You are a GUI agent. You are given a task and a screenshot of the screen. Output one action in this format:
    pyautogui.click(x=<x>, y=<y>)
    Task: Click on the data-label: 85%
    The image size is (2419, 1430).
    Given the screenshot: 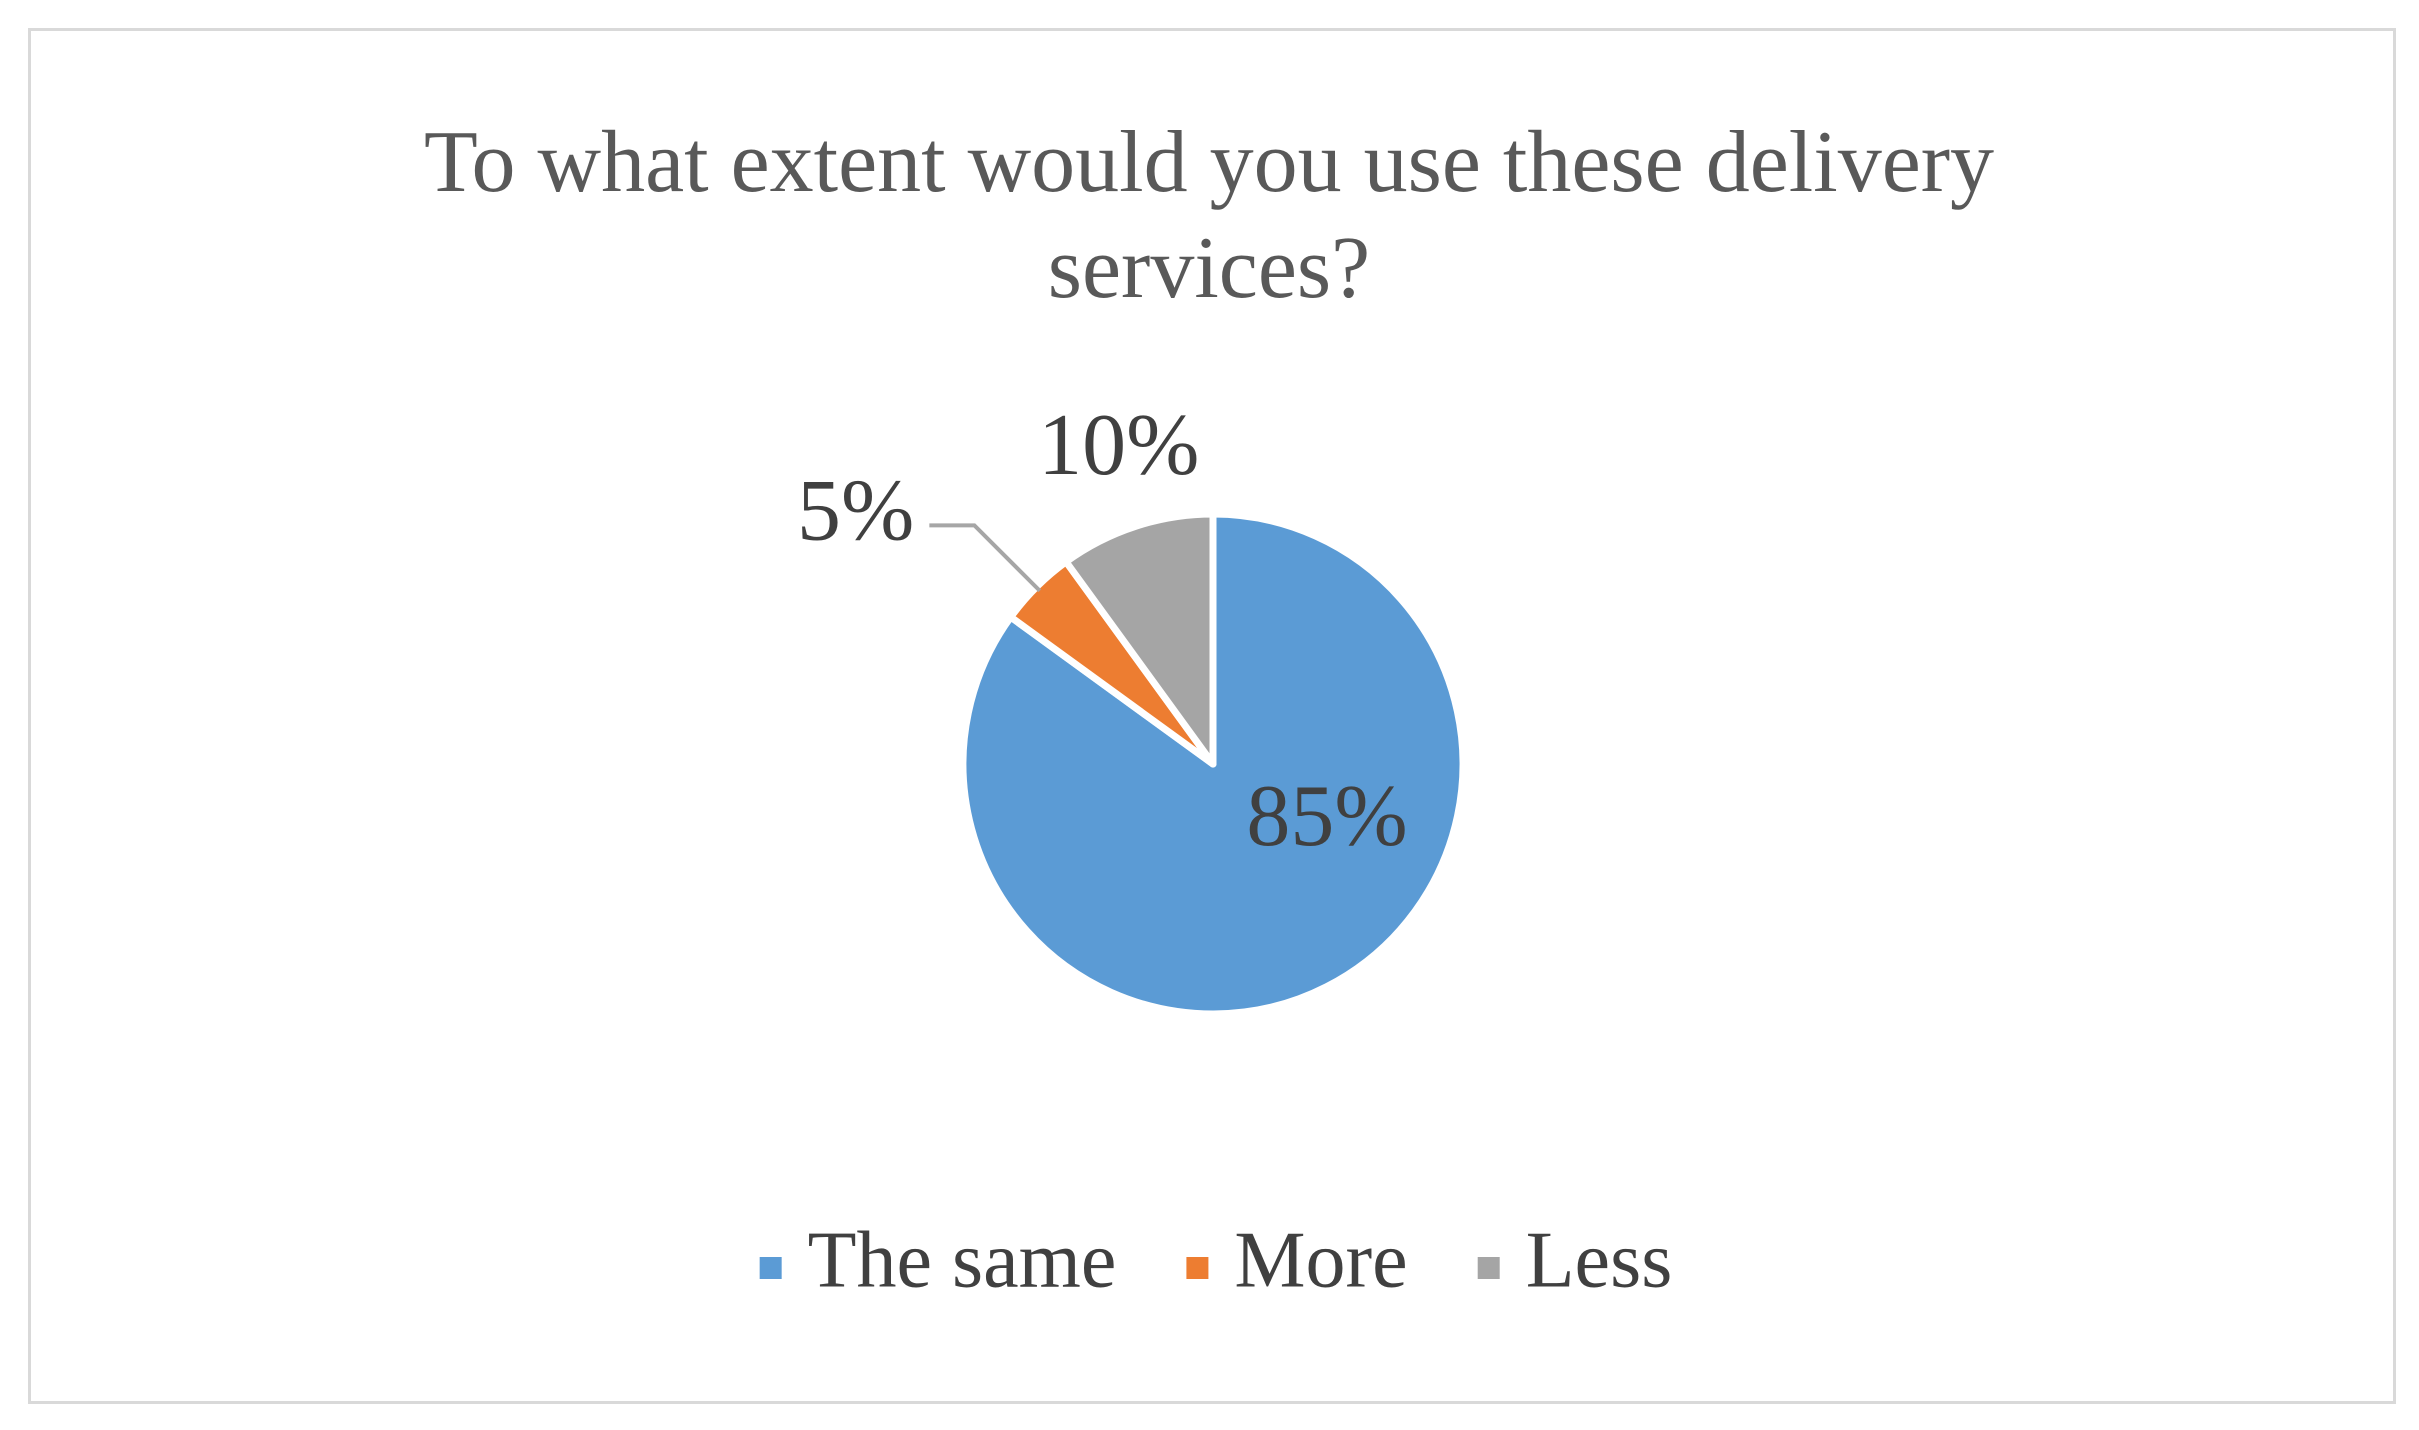 What is the action you would take?
    pyautogui.click(x=1326, y=816)
    